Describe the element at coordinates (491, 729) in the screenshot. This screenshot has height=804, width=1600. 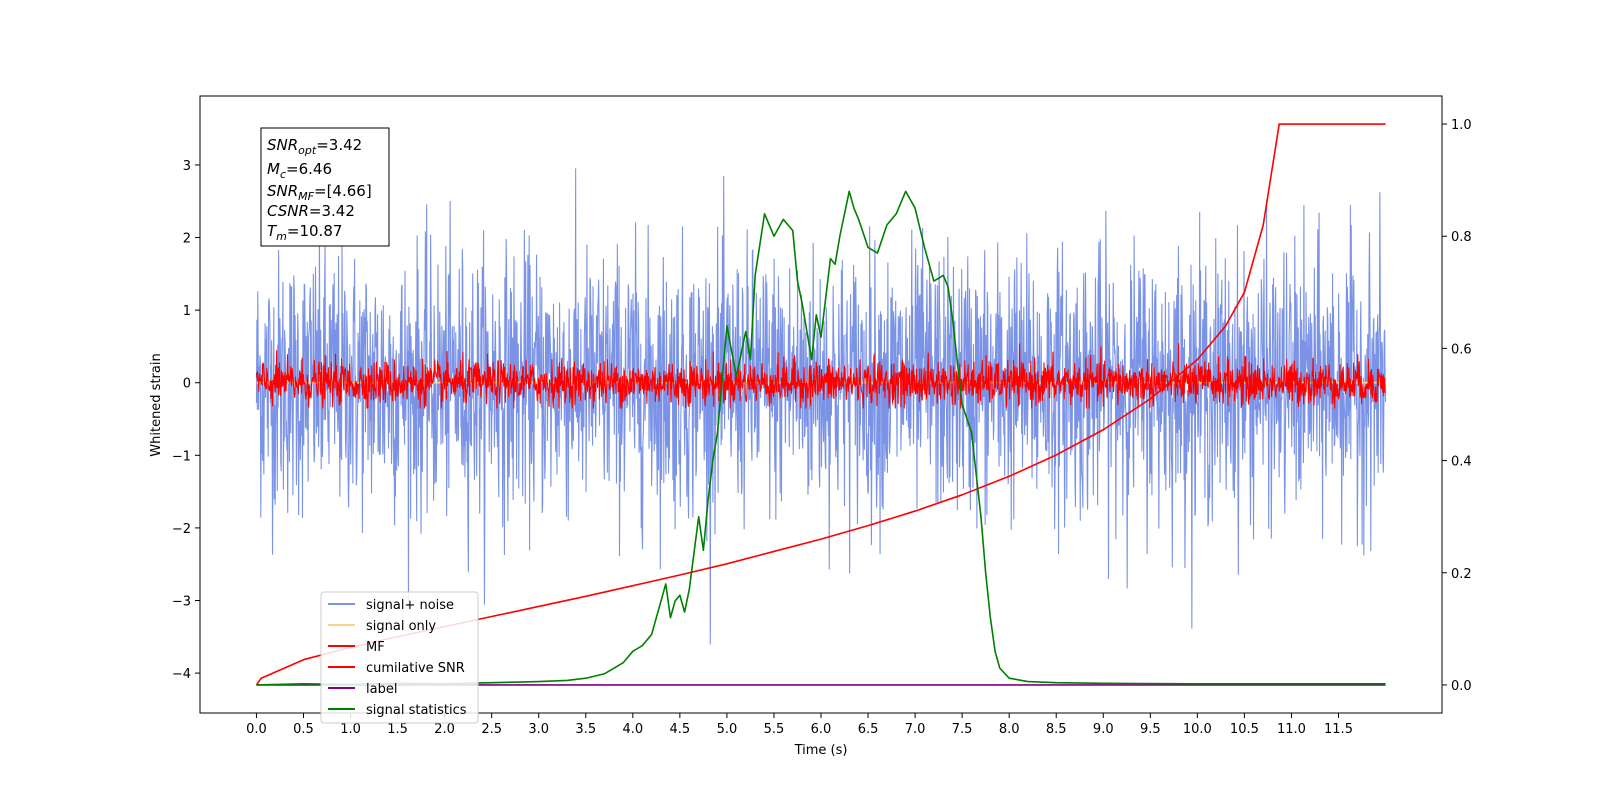
I see `x-tick-label: 2.5` at that location.